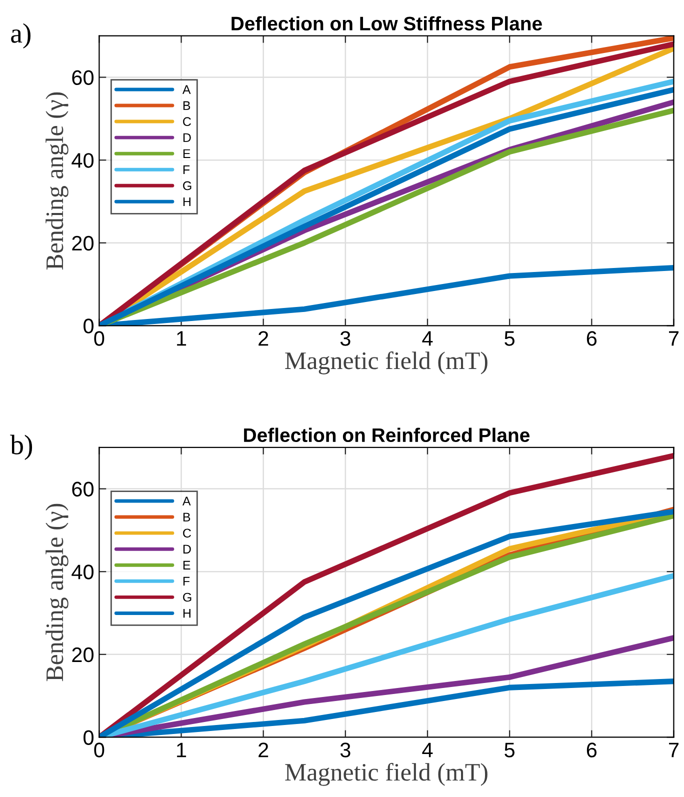 This screenshot has width=684, height=797. I want to click on text: a), so click(20, 35).